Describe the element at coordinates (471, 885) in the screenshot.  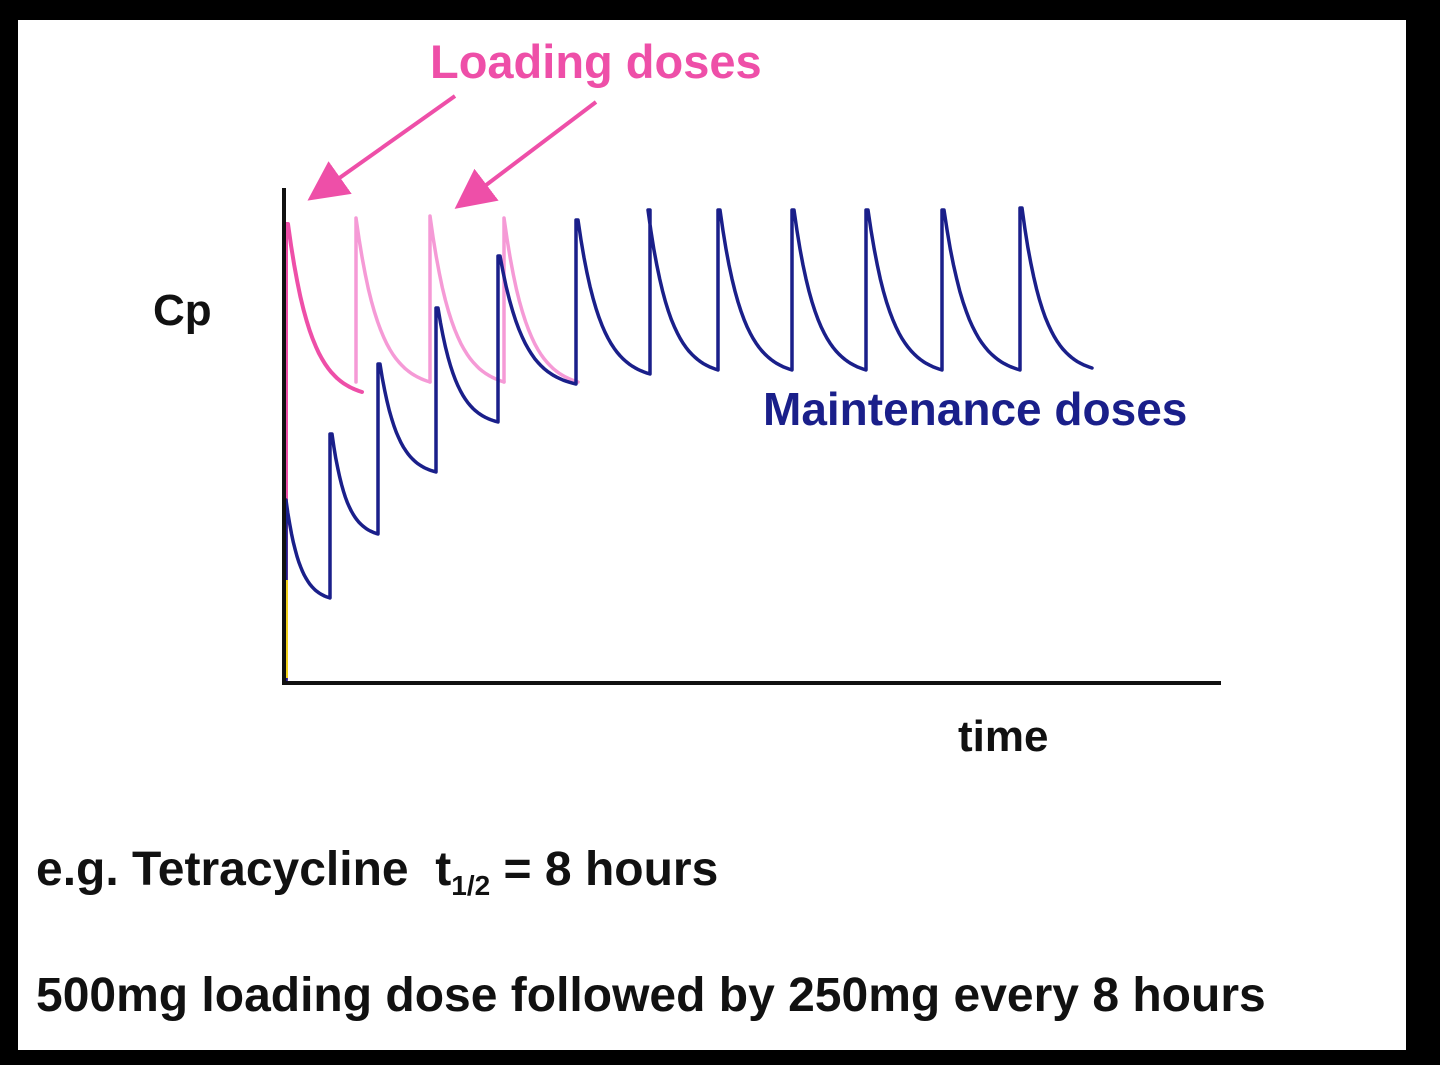
I see `half-life-subscript: 1/2` at that location.